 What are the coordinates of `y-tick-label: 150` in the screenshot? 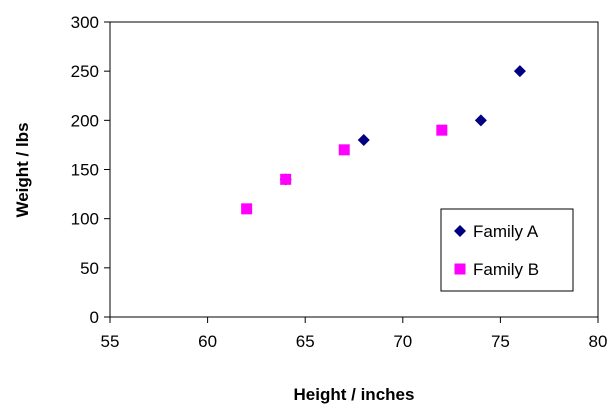 It's located at (85, 170).